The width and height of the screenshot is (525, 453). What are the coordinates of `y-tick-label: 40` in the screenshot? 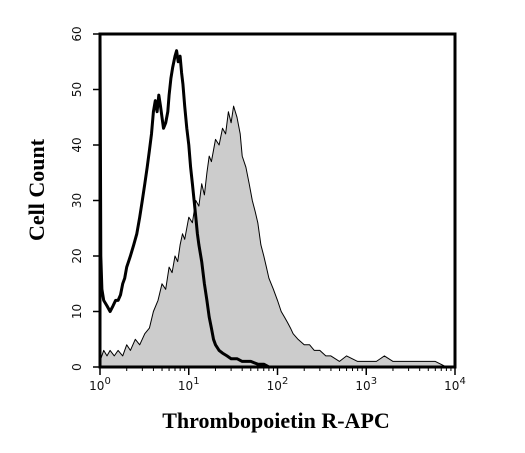 It's located at (77, 144).